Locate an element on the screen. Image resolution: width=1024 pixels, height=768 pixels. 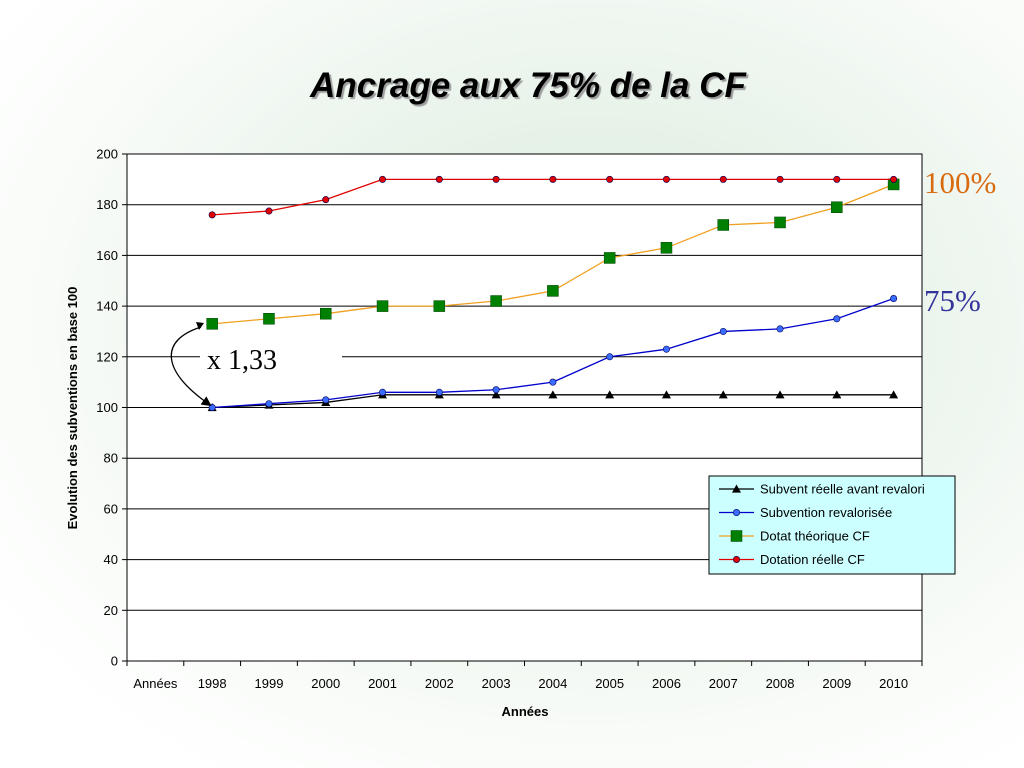
y-tick-label: 140 is located at coordinates (107, 306).